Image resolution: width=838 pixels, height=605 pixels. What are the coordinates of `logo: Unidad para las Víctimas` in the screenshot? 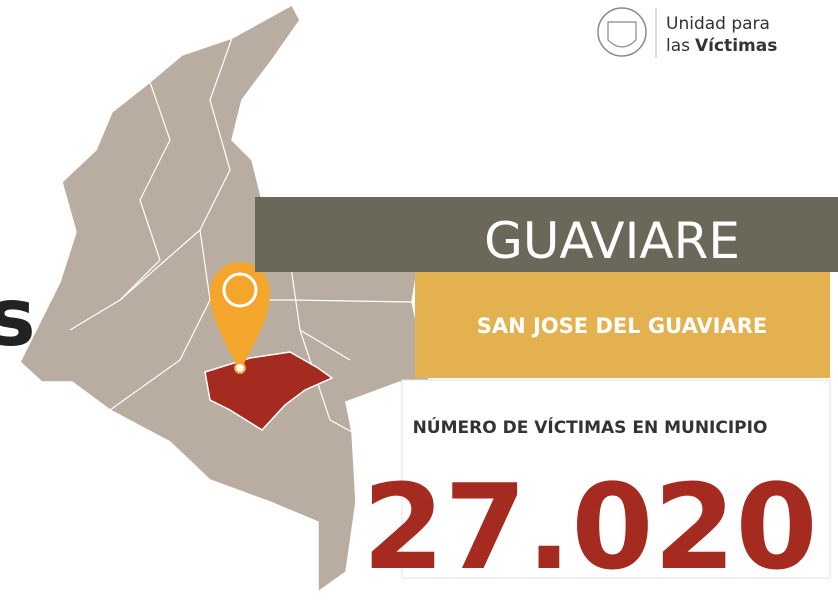 It's located at (687, 32).